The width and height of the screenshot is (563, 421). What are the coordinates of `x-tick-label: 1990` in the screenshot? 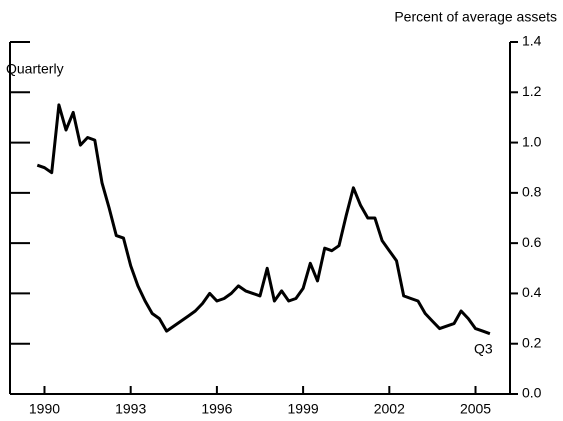 It's located at (44, 409).